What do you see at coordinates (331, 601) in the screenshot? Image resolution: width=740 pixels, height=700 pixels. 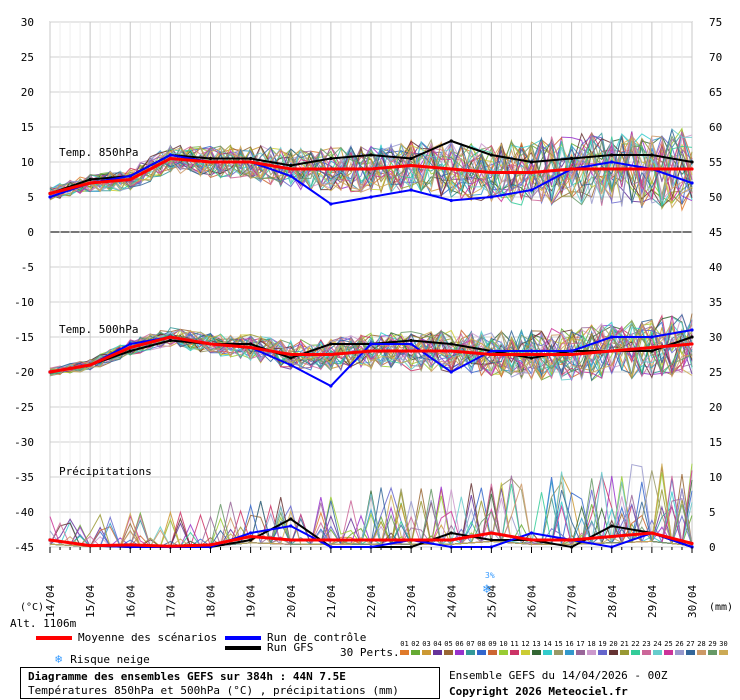 I see `x-tick-label: 21/04` at bounding box center [331, 601].